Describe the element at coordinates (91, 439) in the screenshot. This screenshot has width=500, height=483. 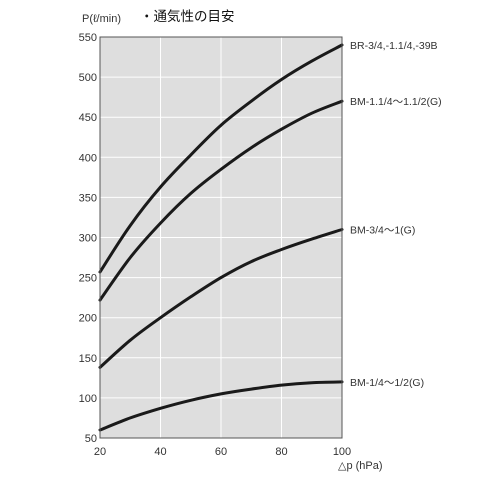
I see `y-tick-label: 50` at that location.